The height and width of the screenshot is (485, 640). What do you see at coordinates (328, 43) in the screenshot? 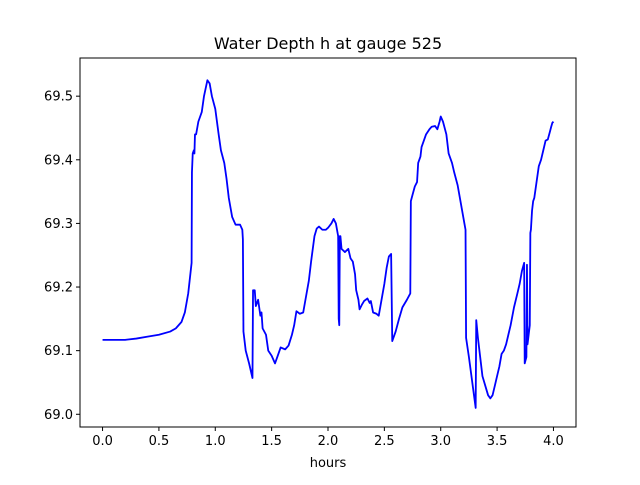
I see `chart-title: Water Depth h at gauge 525` at bounding box center [328, 43].